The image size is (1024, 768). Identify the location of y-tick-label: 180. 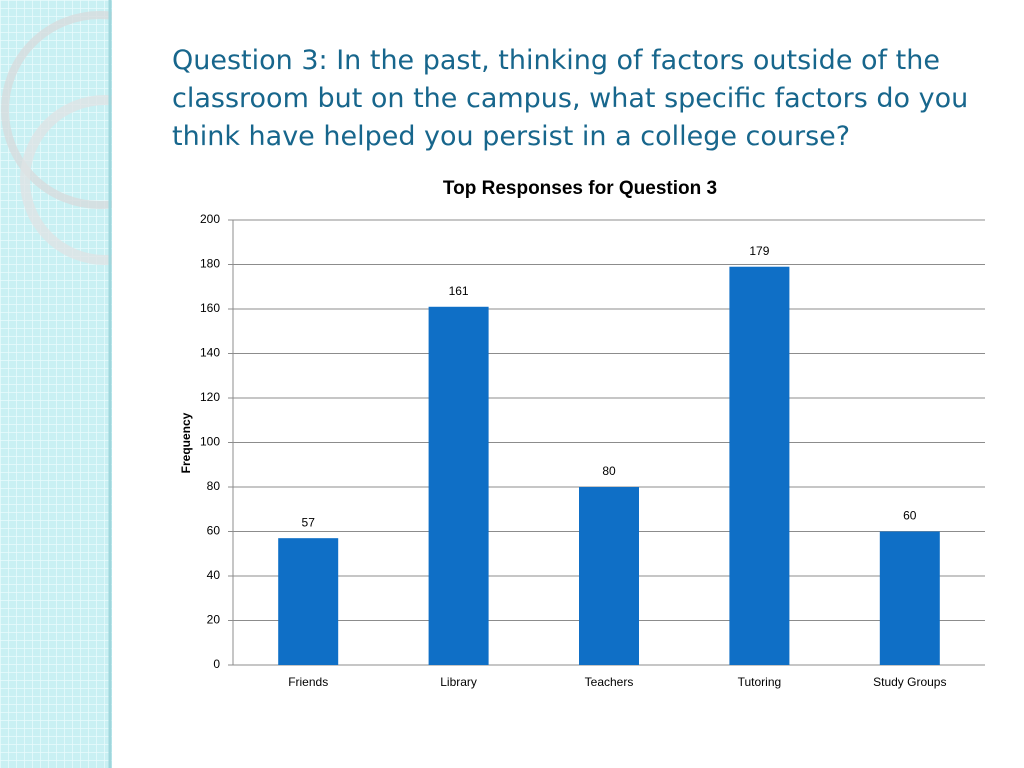
(210, 264).